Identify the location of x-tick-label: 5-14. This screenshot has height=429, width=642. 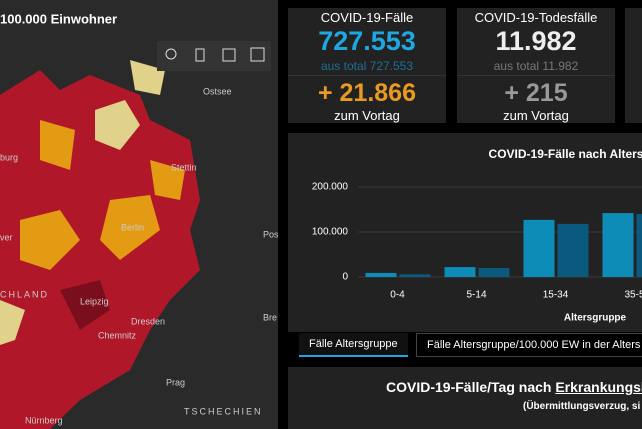
(476, 295).